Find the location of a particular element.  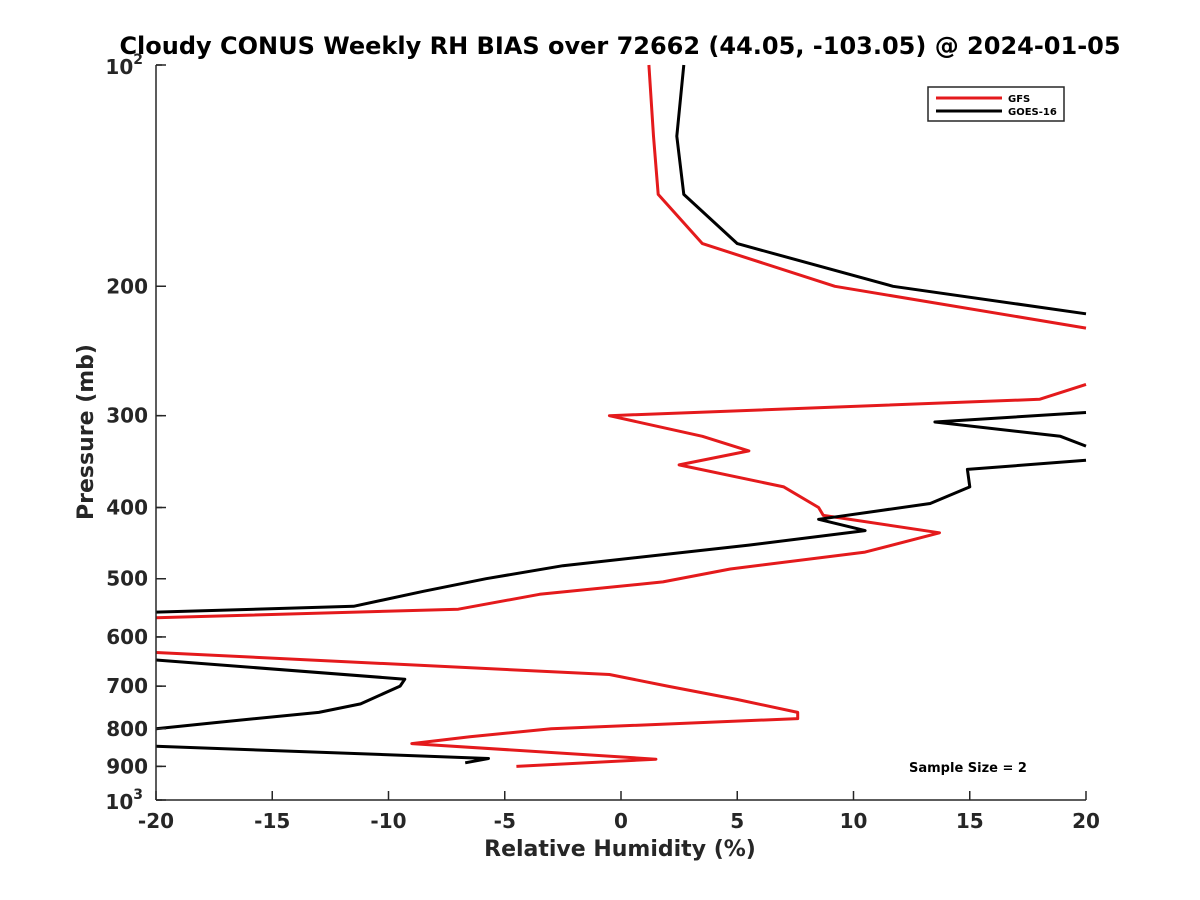

legend-box is located at coordinates (996, 104).